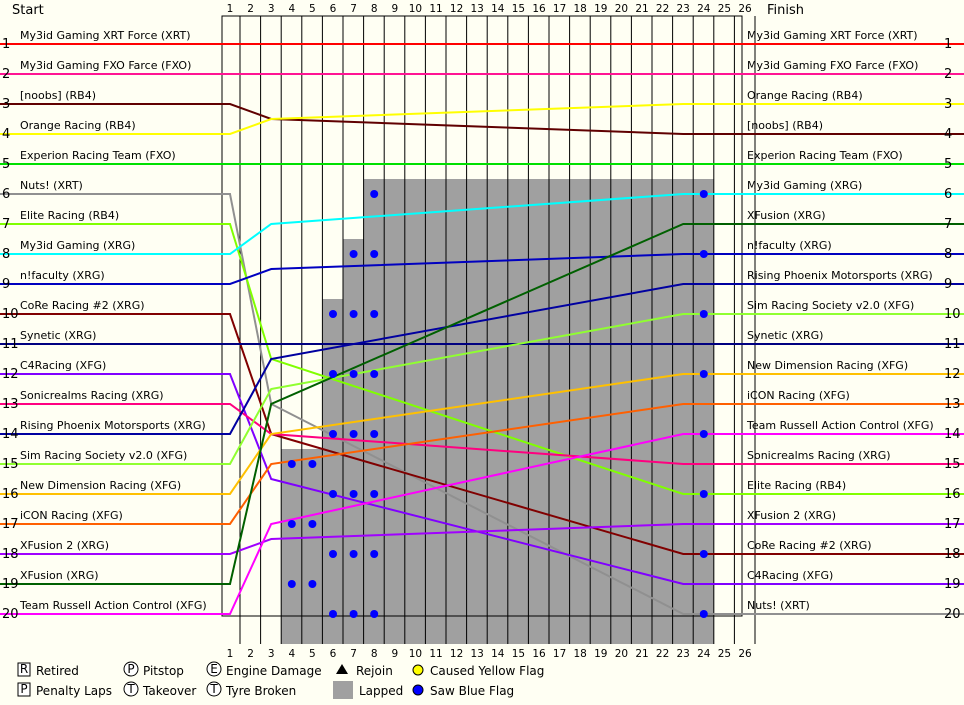 The height and width of the screenshot is (705, 964). Describe the element at coordinates (10, 404) in the screenshot. I see `position-number-left: 13` at that location.